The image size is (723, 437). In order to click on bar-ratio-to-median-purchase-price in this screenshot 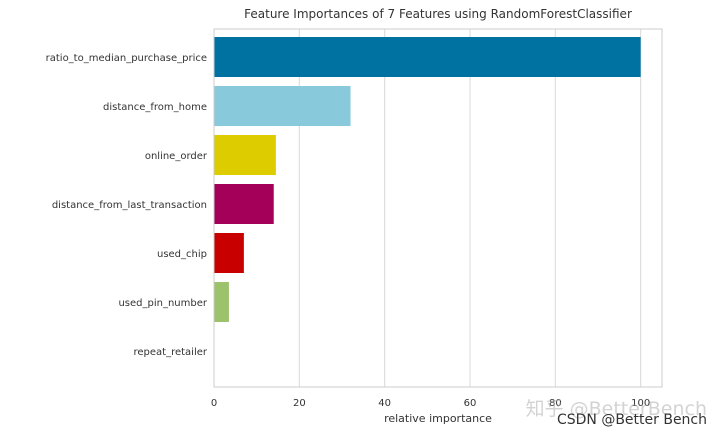, I will do `click(427, 57)`.